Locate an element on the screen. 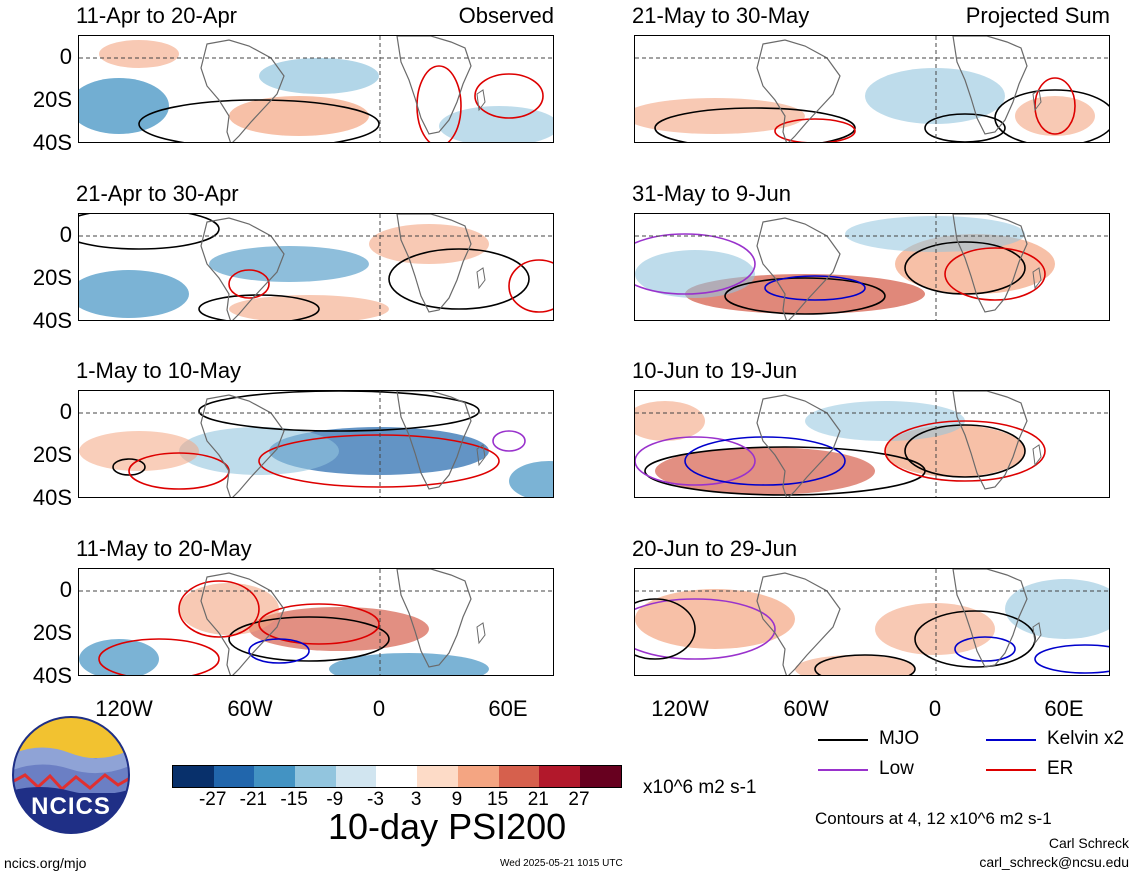 The image size is (1135, 879). legend-line-er is located at coordinates (1011, 770).